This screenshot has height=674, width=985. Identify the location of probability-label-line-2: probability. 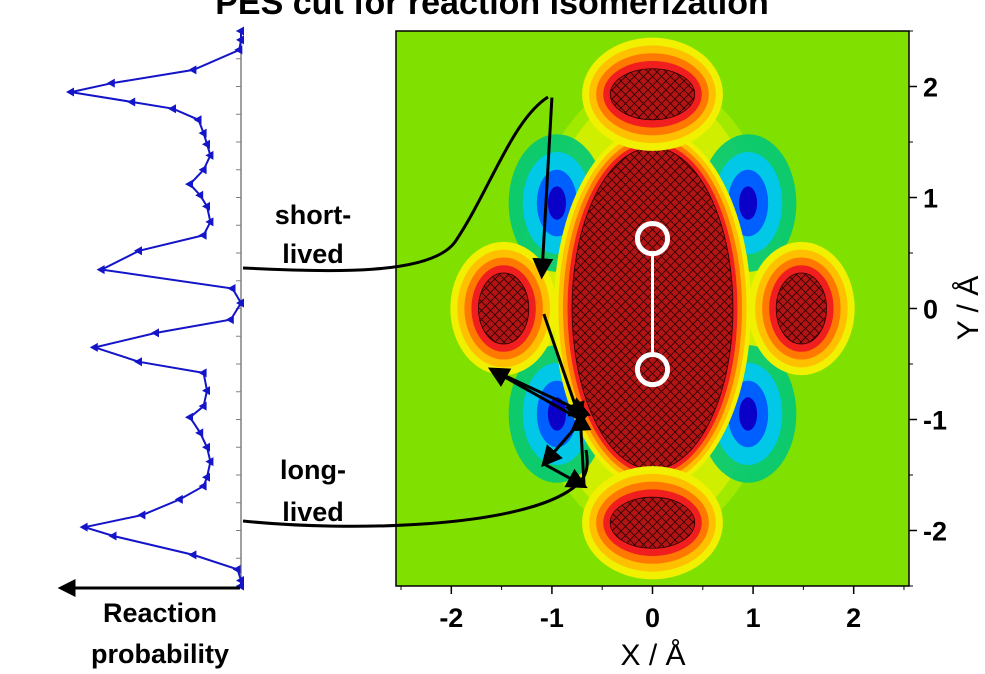
(160, 654).